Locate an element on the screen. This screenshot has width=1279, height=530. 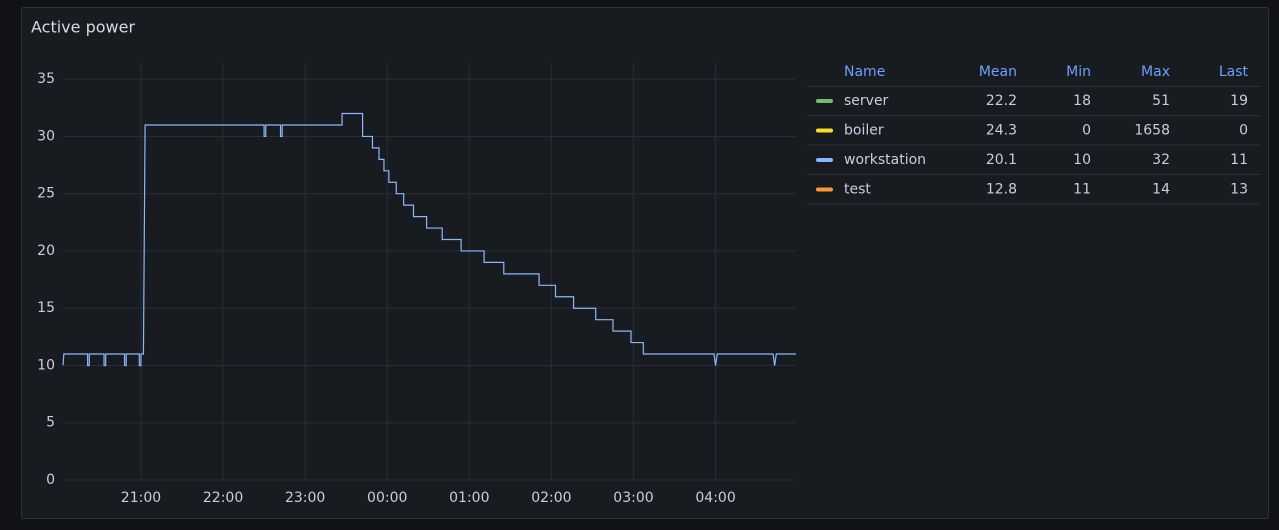
legend-name: boiler is located at coordinates (864, 131).